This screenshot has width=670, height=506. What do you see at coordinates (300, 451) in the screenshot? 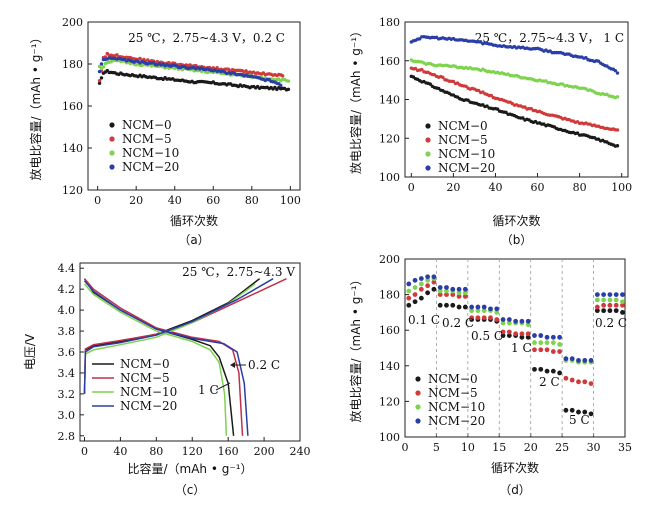
I see `x-tick-label: 240` at bounding box center [300, 451].